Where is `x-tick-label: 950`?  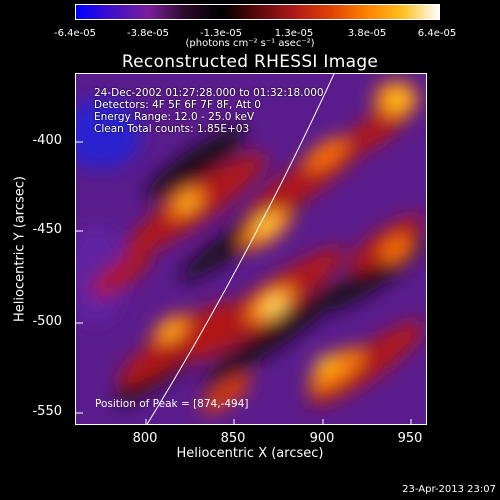
x-tick-label: 950 is located at coordinates (410, 438).